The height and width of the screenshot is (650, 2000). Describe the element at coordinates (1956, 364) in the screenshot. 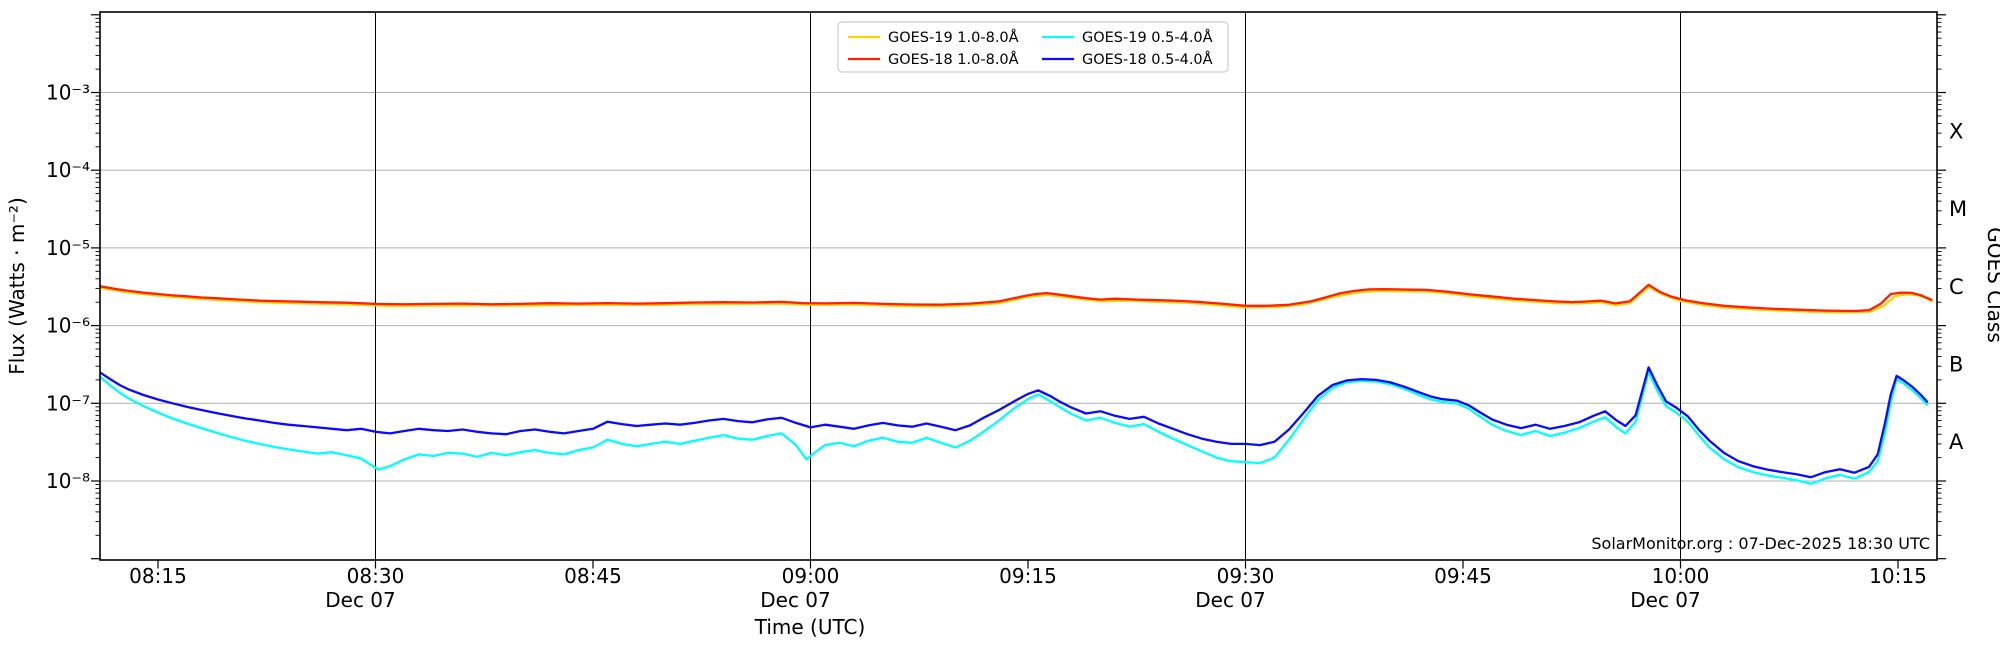

I see `goes-class-letter-b: B` at that location.